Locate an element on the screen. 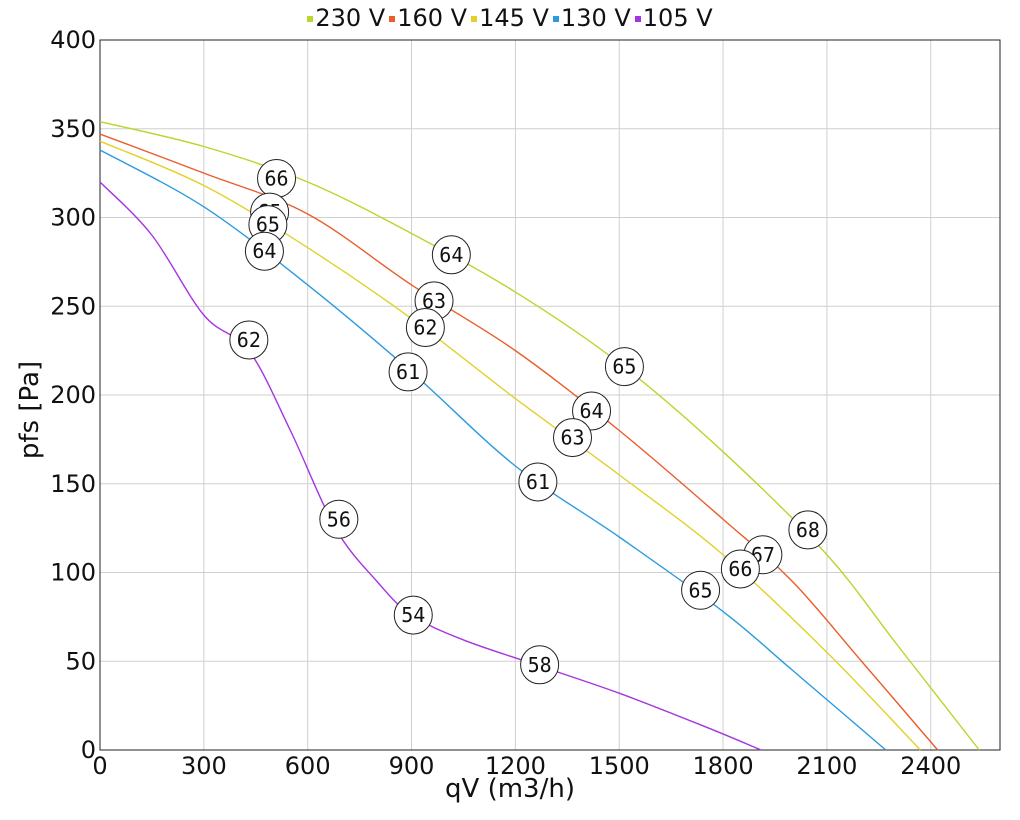 The height and width of the screenshot is (820, 1020). x-tick-label: 1200 is located at coordinates (515, 766).